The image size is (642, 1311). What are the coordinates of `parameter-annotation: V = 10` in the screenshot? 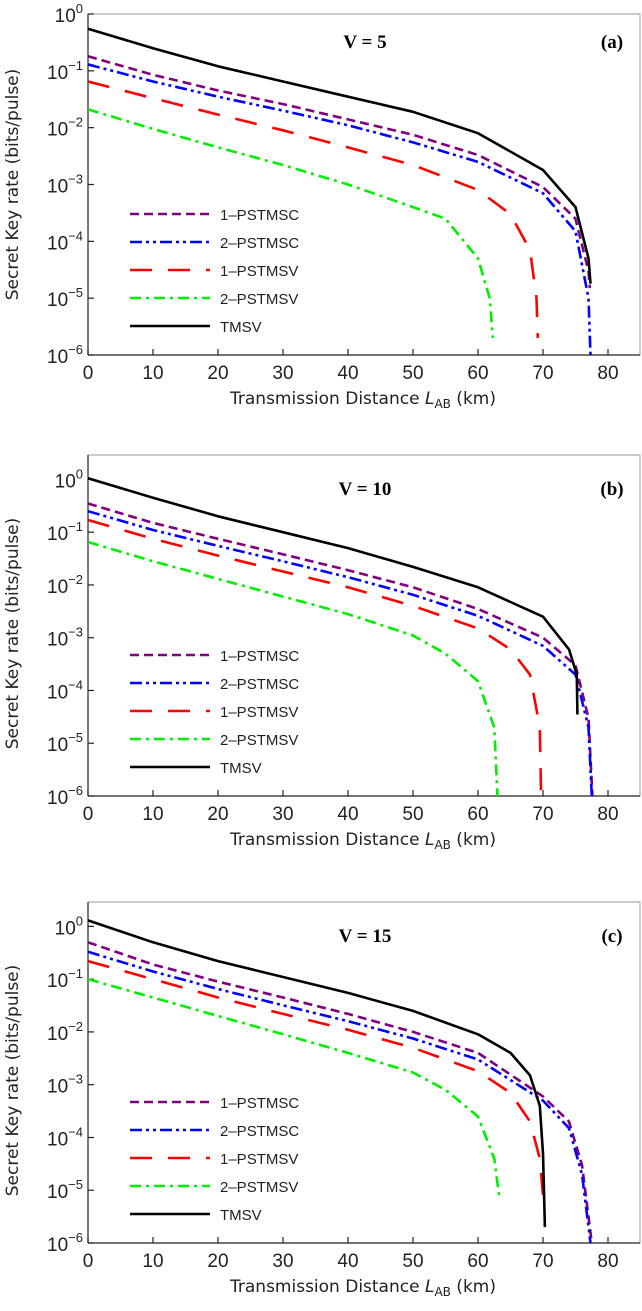 It's located at (365, 489).